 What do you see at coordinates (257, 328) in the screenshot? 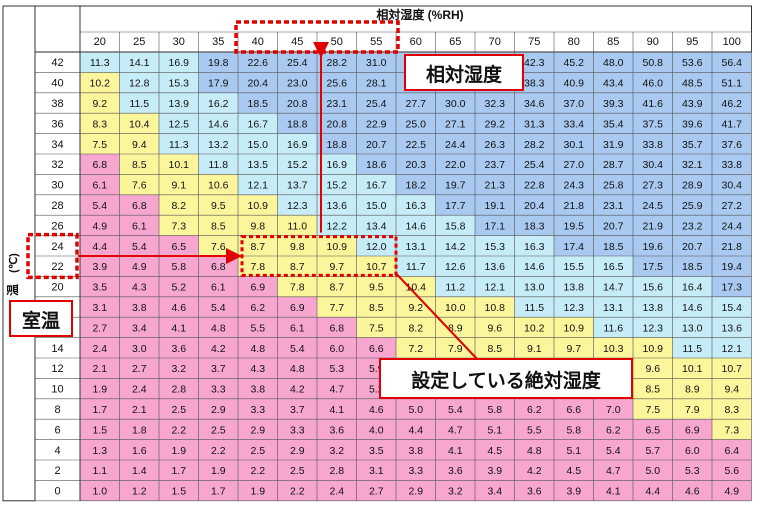
I see `cell-value-label: 5.5` at bounding box center [257, 328].